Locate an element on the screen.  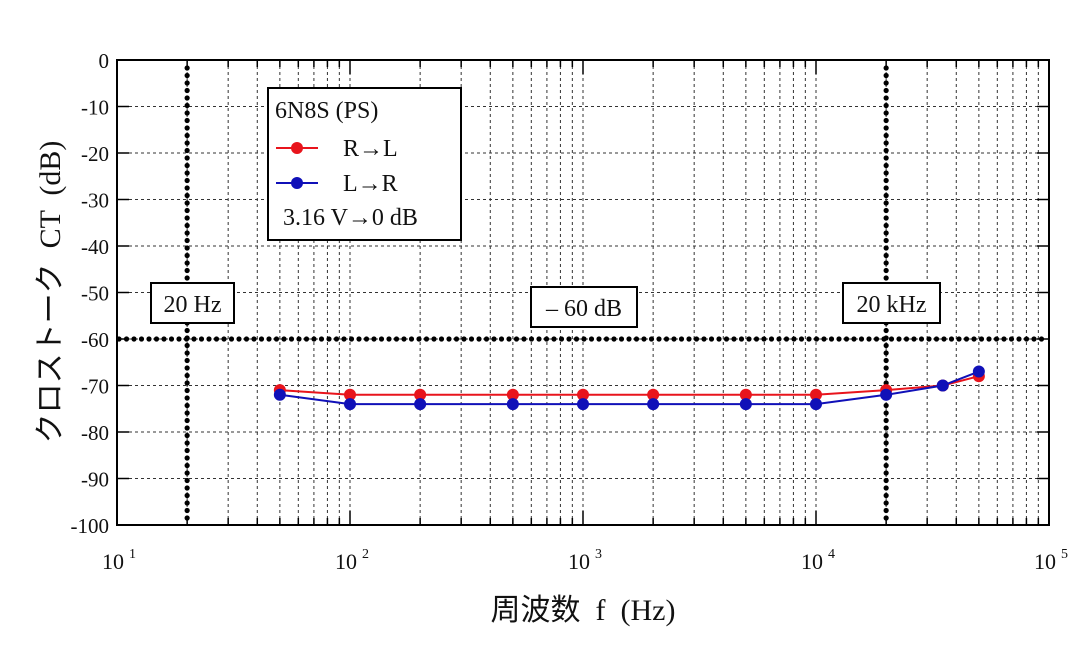
legend-note: 3.16 V→0 dB is located at coordinates (350, 218).